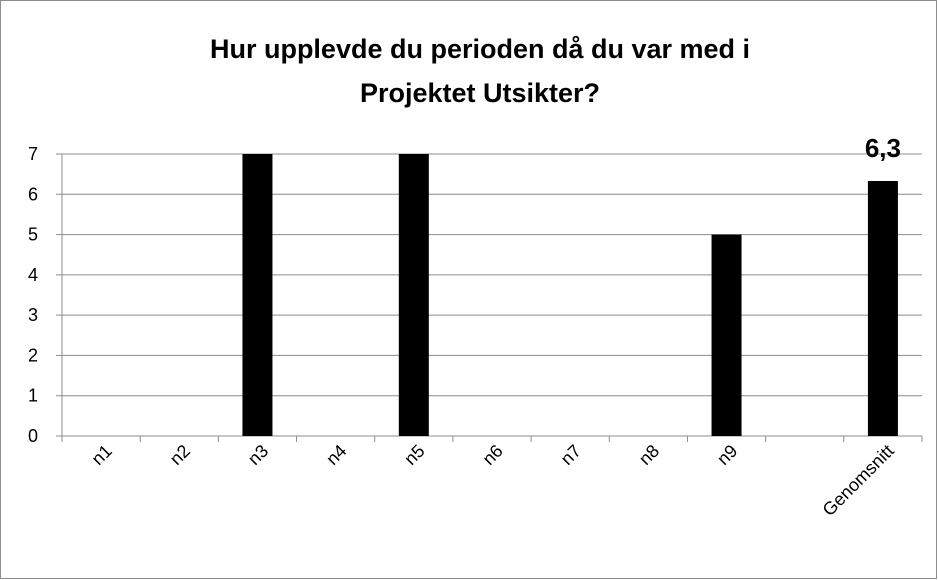 This screenshot has width=938, height=580. Describe the element at coordinates (480, 49) in the screenshot. I see `chart-title: Hur upplevde du perioden då du var med i` at that location.